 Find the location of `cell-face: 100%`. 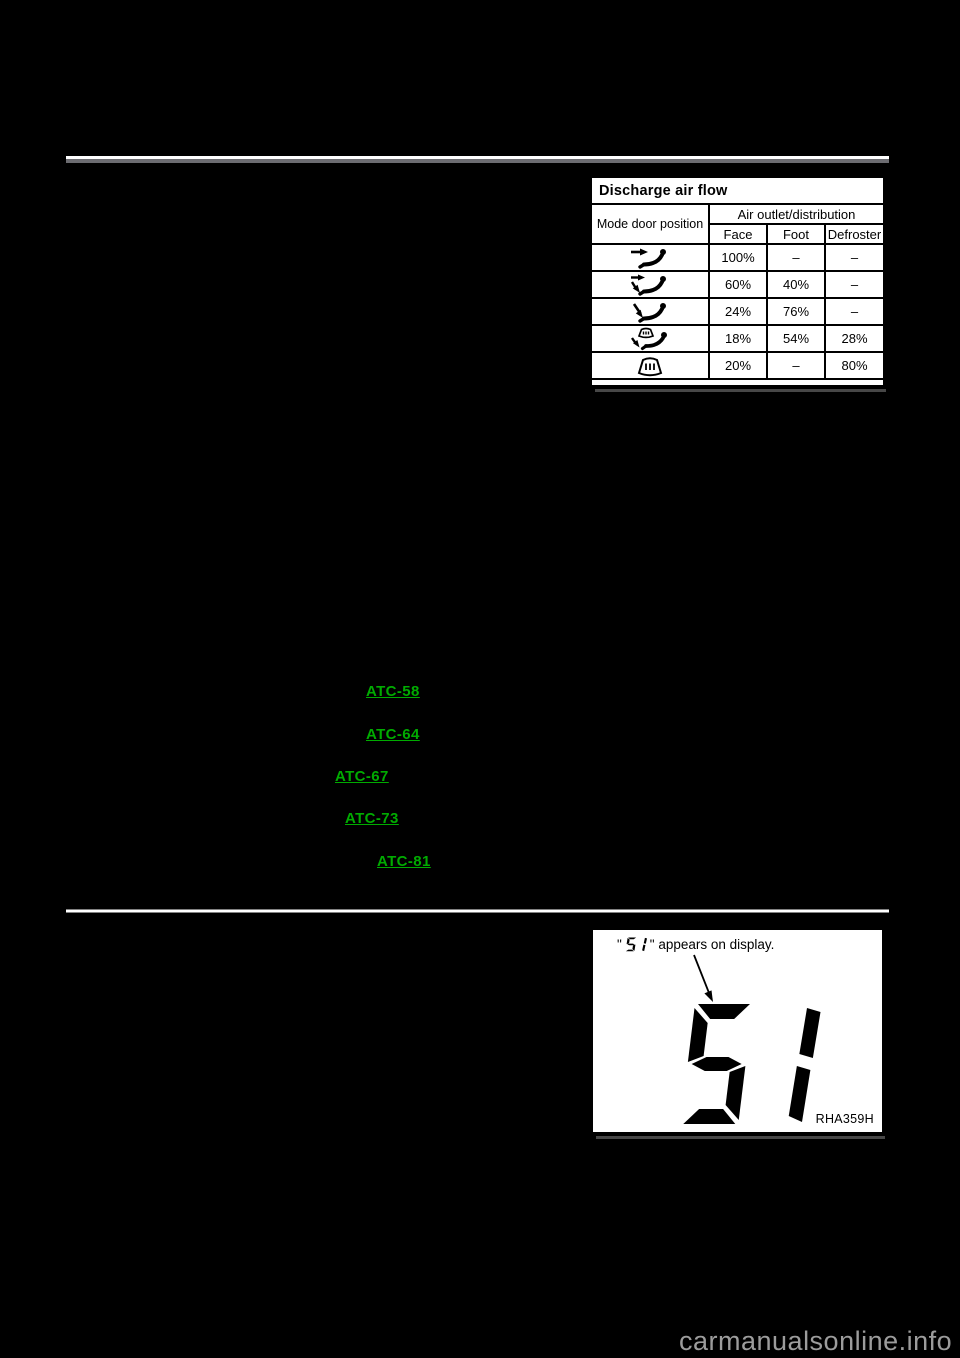

cell-face: 100% is located at coordinates (738, 257).